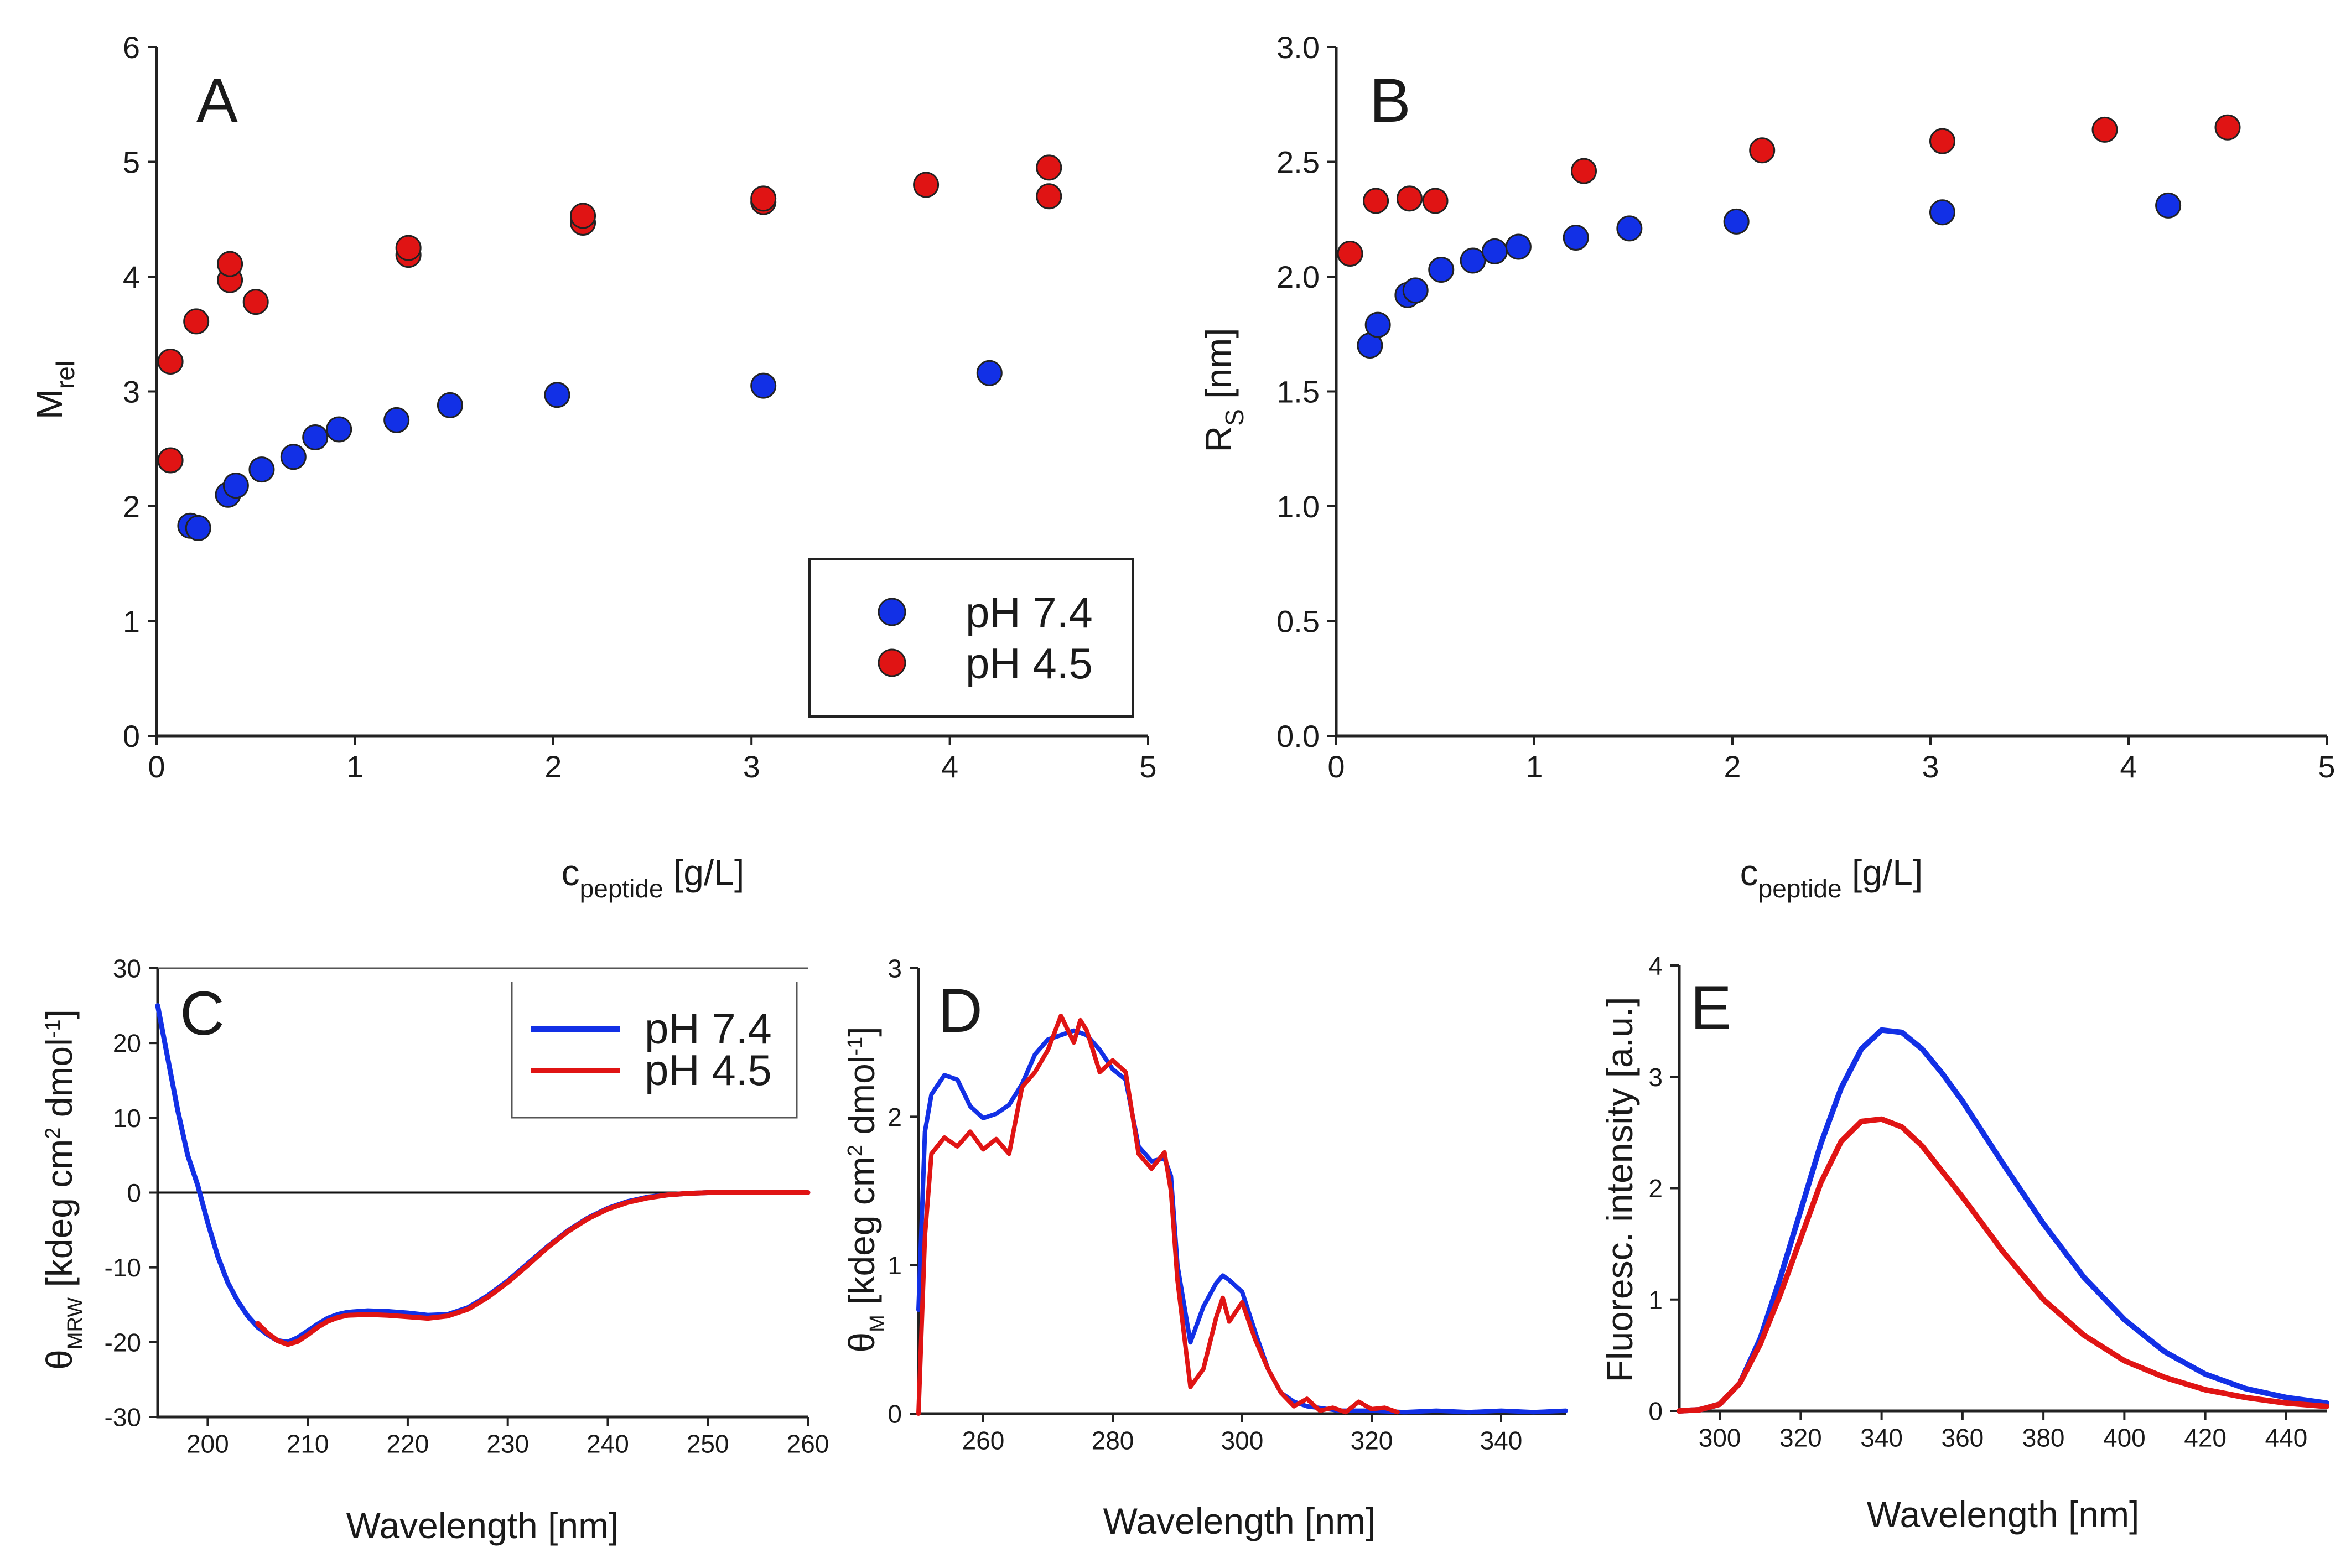 The width and height of the screenshot is (2351, 1568). I want to click on panel-b-x-ticks: 0 1 2 3 4 5, so click(1831, 760).